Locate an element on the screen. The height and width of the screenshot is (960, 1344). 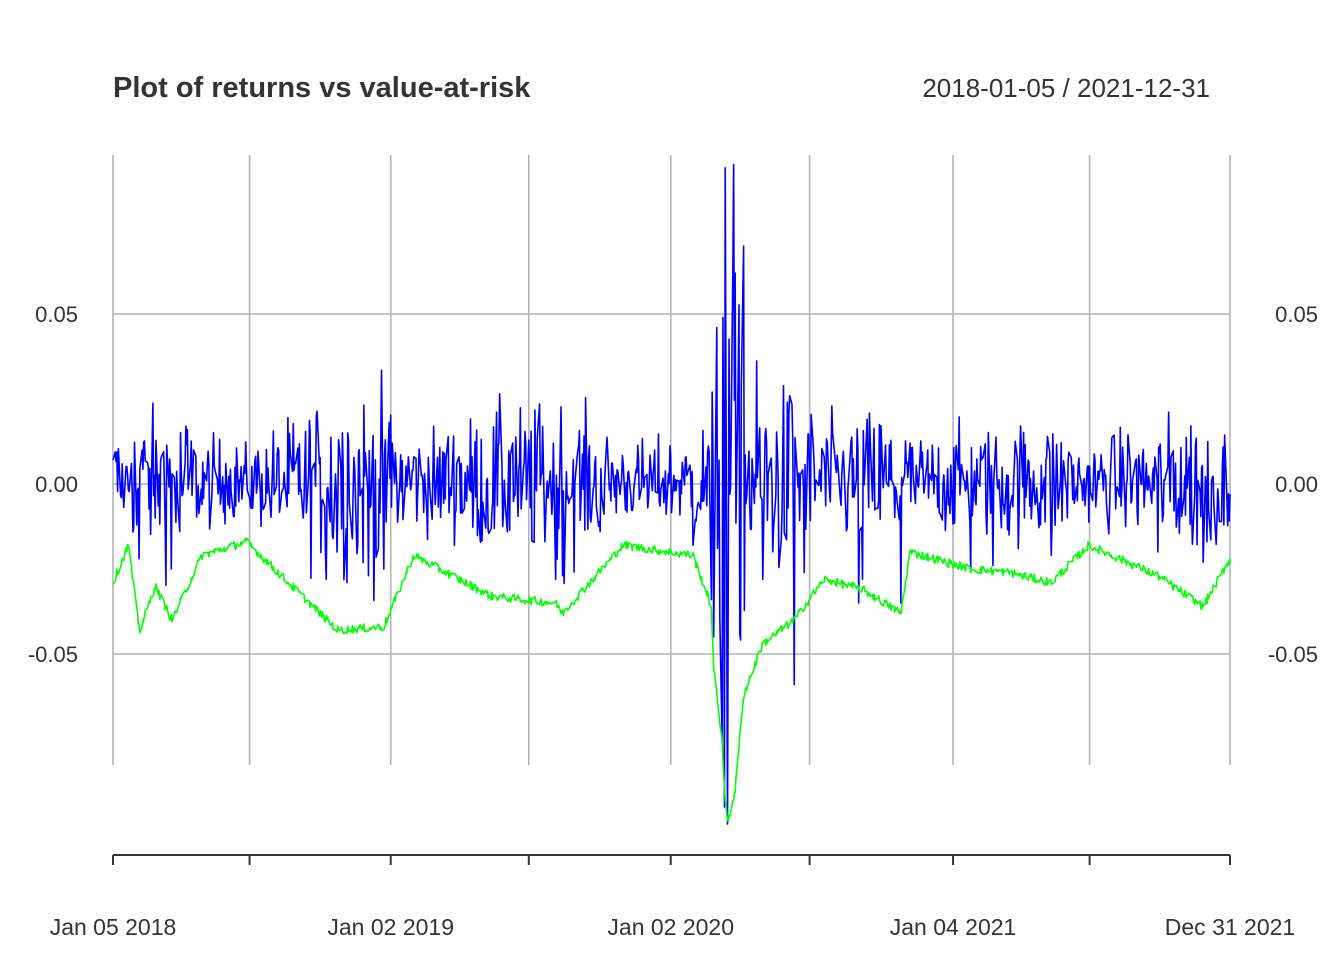
x-tick-label: Jan 02 2020 is located at coordinates (670, 927).